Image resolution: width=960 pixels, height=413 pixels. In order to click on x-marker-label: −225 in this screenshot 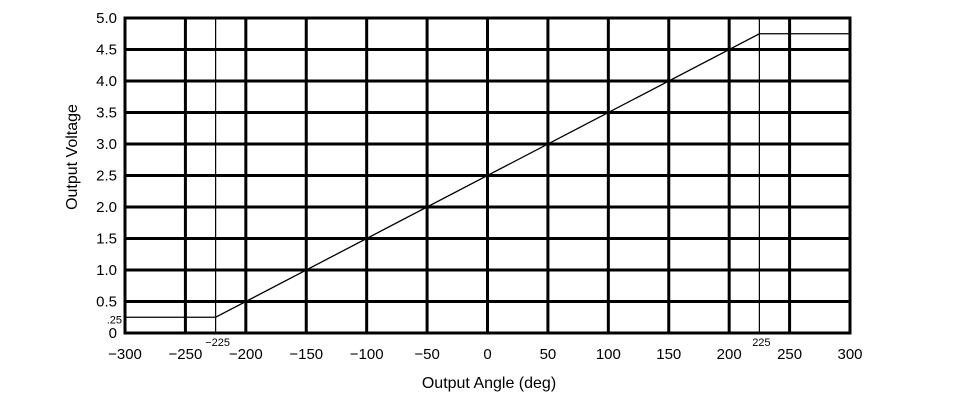, I will do `click(217, 343)`.